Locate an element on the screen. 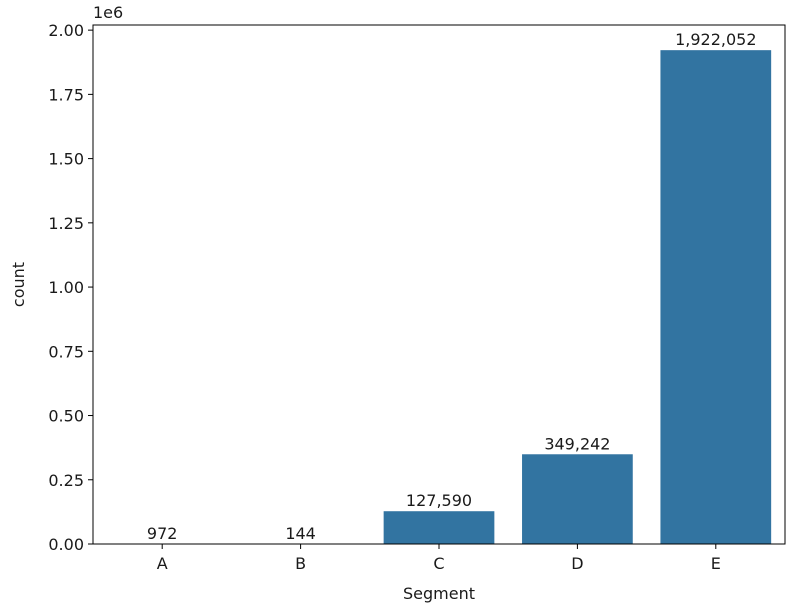  x-tick-label-a: A is located at coordinates (162, 563).